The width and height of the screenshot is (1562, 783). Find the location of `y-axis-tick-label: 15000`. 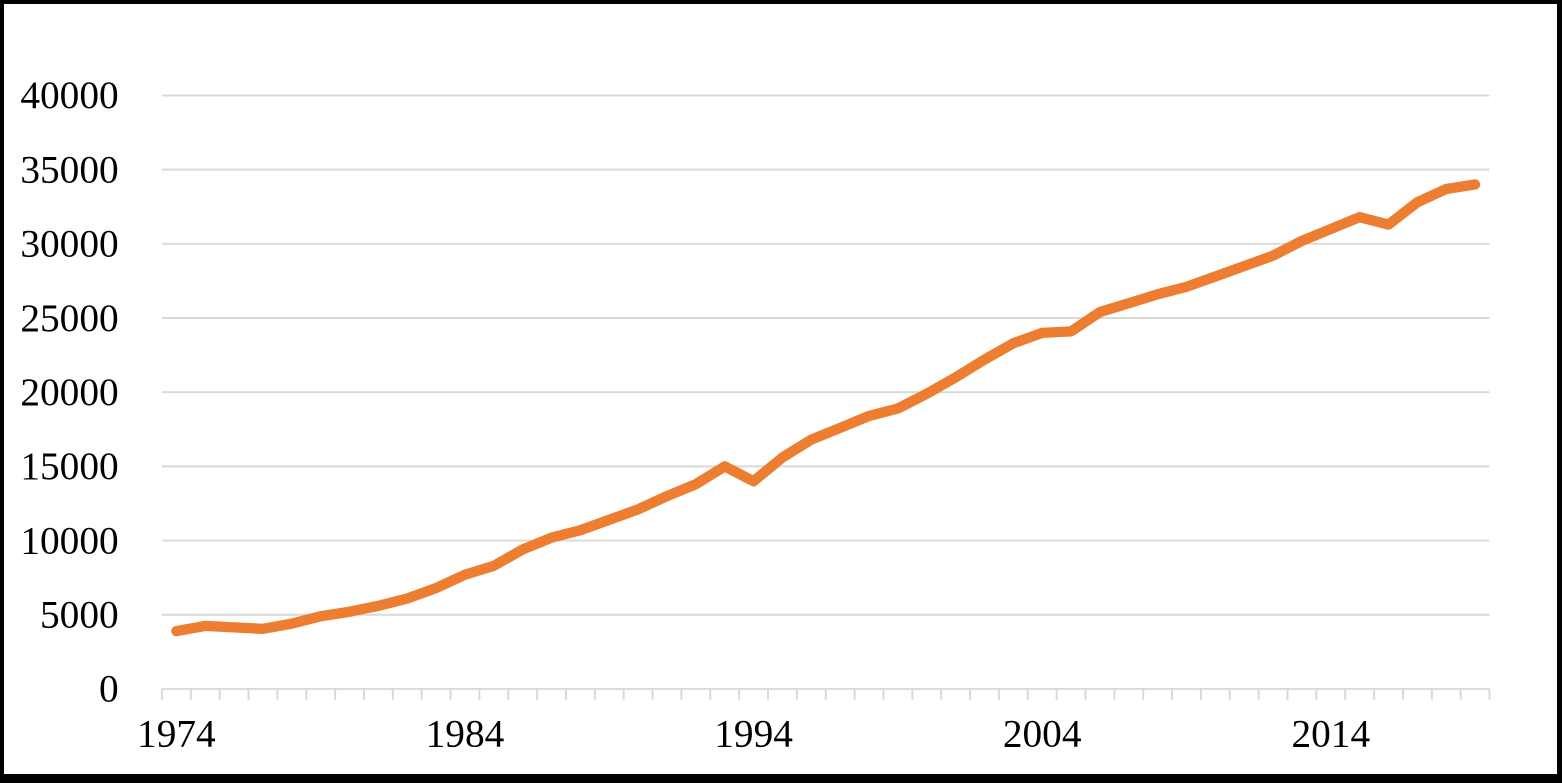

y-axis-tick-label: 15000 is located at coordinates (69, 466).